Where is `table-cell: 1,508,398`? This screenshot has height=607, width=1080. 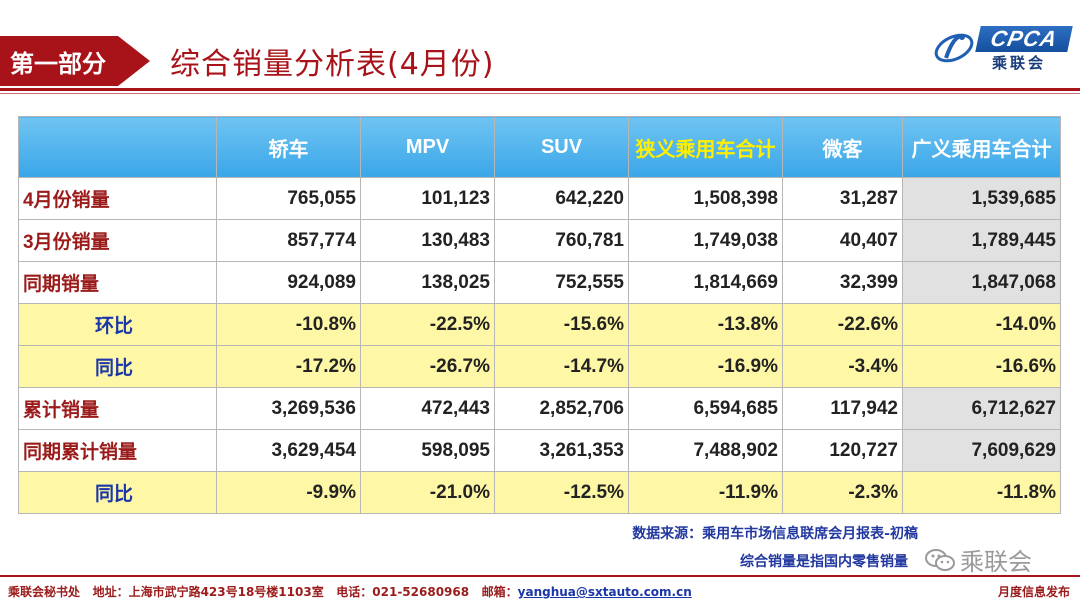
table-cell: 1,508,398 is located at coordinates (705, 198).